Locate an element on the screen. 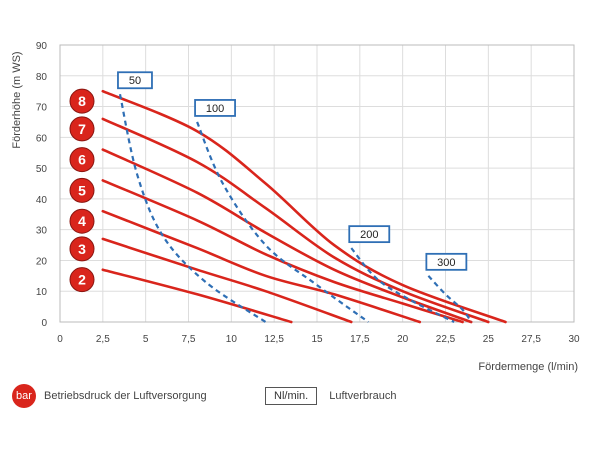 The width and height of the screenshot is (600, 450). y-tick-label: 60 is located at coordinates (42, 138).